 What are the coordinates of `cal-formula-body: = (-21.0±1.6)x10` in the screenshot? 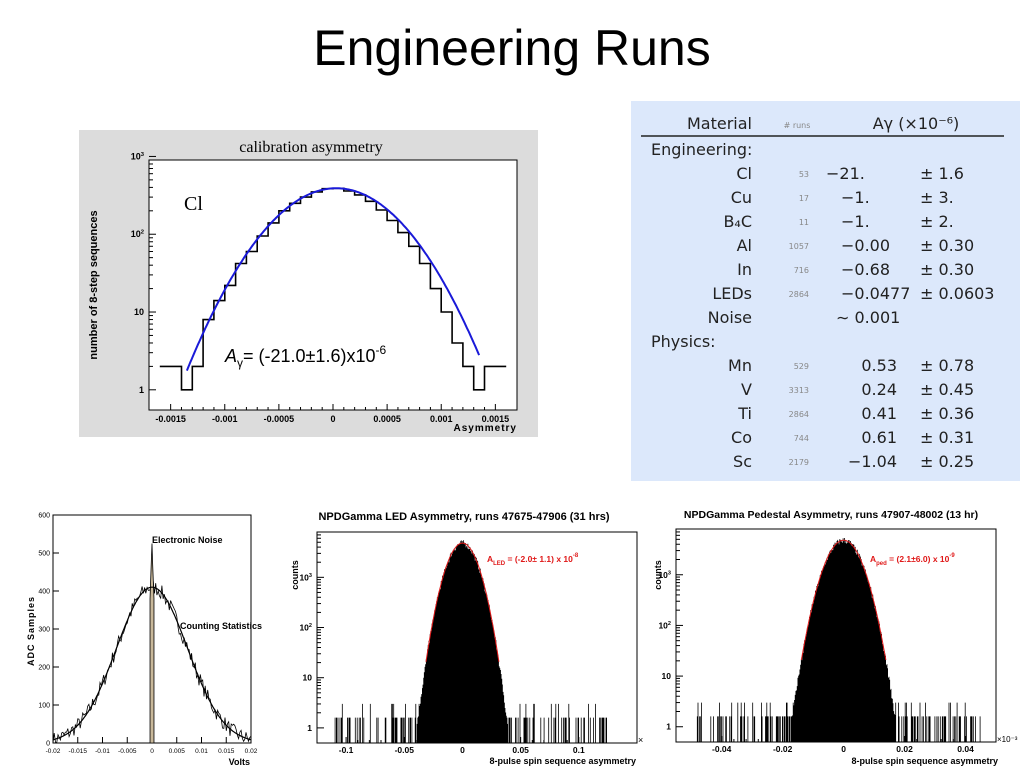 It's located at (309, 356).